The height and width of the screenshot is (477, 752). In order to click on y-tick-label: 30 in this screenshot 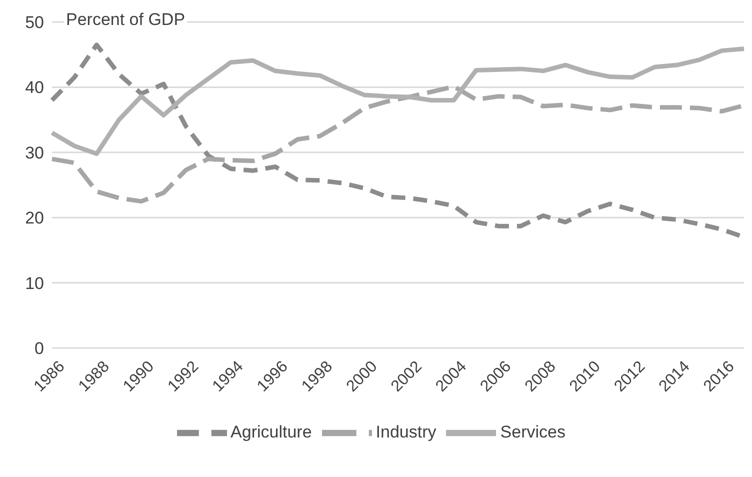, I will do `click(34, 152)`.